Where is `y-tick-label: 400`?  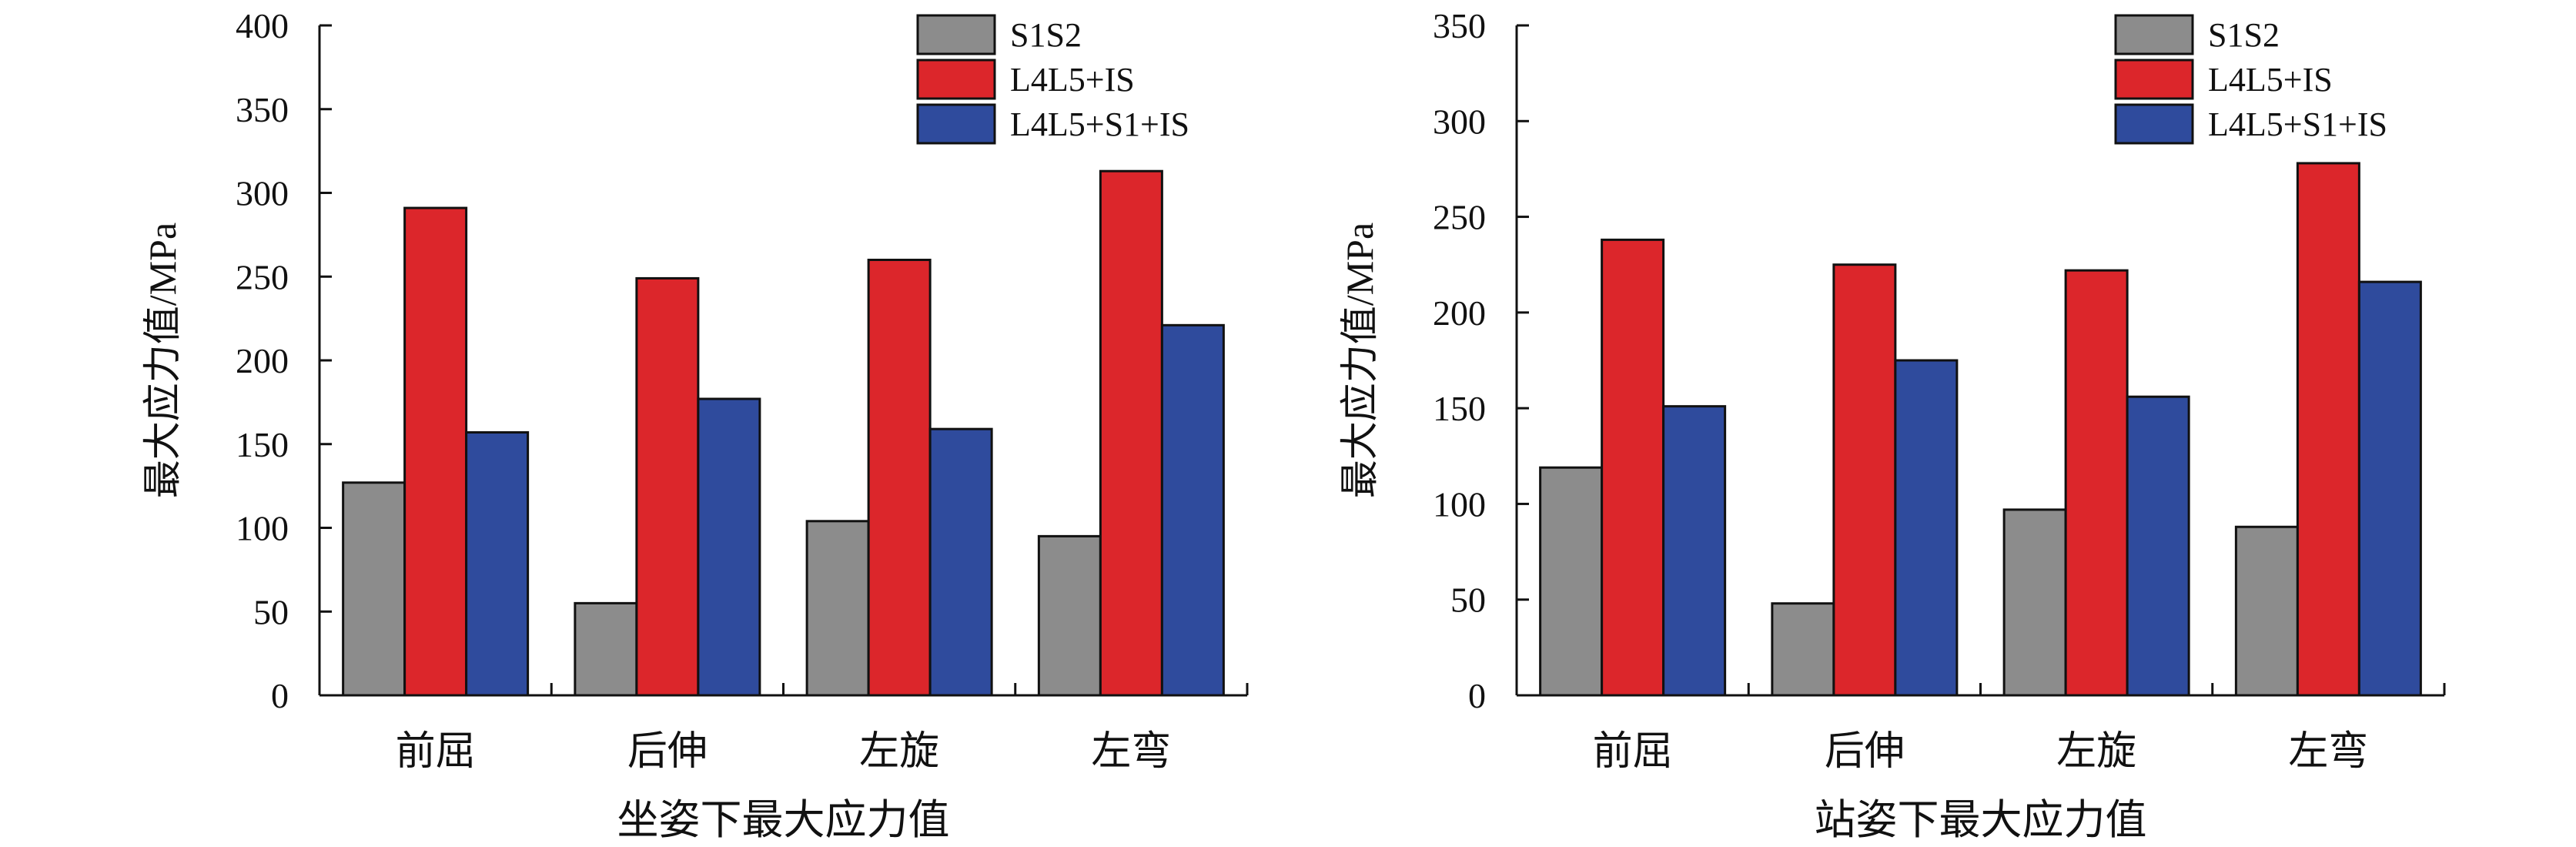 y-tick-label: 400 is located at coordinates (262, 25).